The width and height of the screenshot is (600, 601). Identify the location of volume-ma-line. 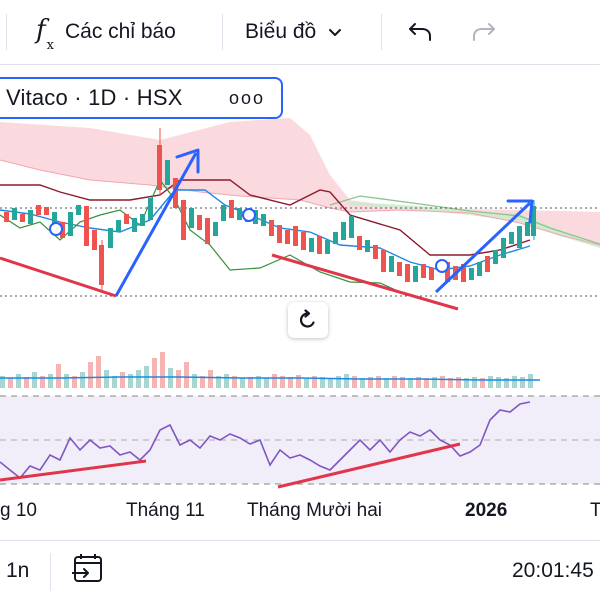
(270, 378).